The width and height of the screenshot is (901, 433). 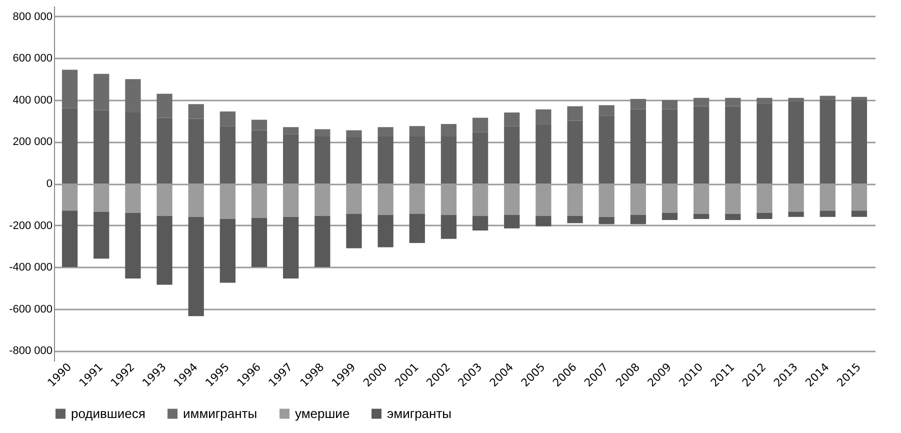 What do you see at coordinates (32, 58) in the screenshot?
I see `y-tick-label: 600 000` at bounding box center [32, 58].